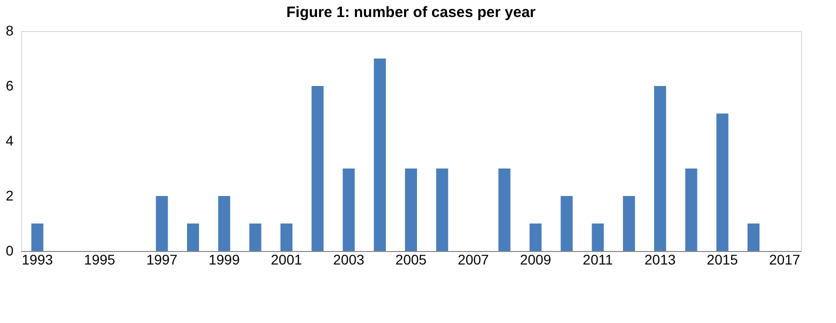 The height and width of the screenshot is (323, 836). Describe the element at coordinates (784, 260) in the screenshot. I see `x-tick-label: 2017` at that location.